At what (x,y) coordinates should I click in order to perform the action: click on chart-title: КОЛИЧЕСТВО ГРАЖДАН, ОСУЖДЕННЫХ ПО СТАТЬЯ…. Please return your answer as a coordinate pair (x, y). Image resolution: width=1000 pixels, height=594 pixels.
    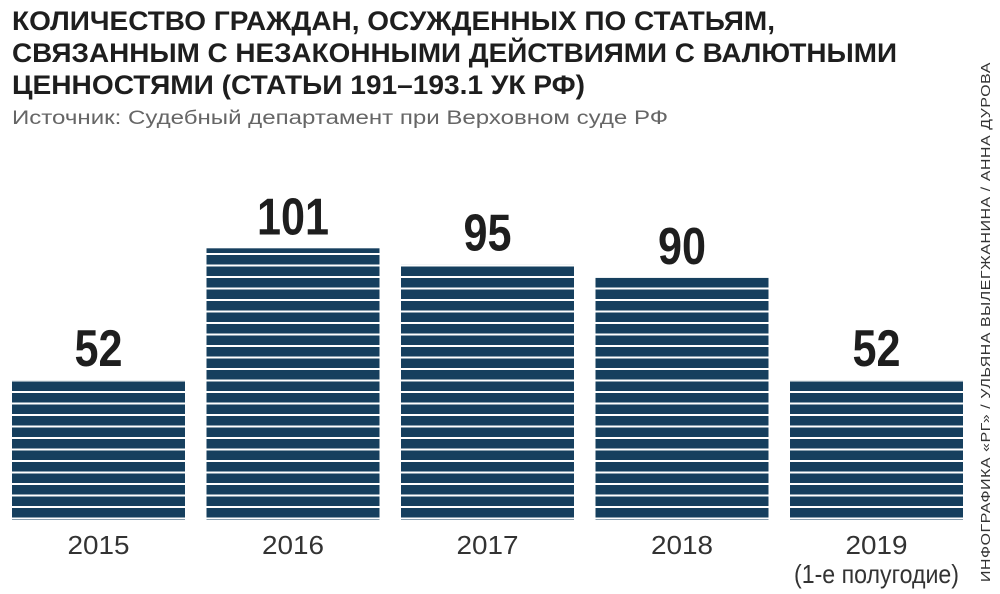
    Looking at the image, I should click on (393, 21).